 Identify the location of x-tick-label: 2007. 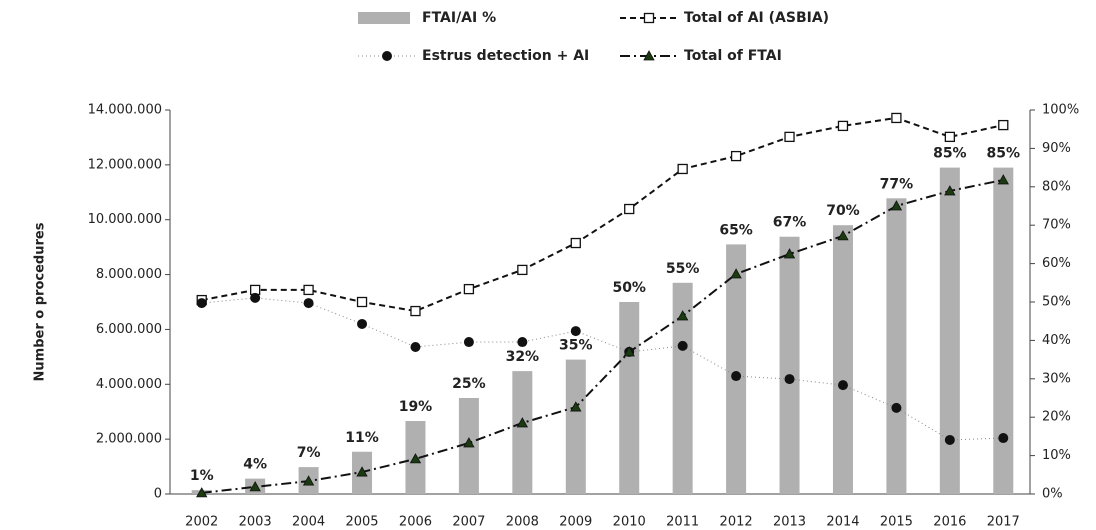
(468, 522).